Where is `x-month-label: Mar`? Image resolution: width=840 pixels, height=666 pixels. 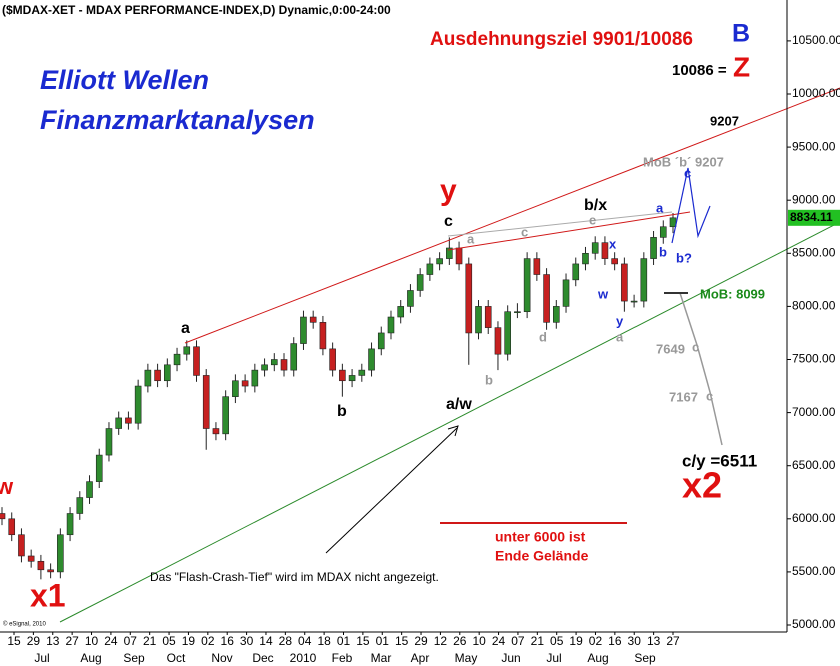 x-month-label: Mar is located at coordinates (381, 658).